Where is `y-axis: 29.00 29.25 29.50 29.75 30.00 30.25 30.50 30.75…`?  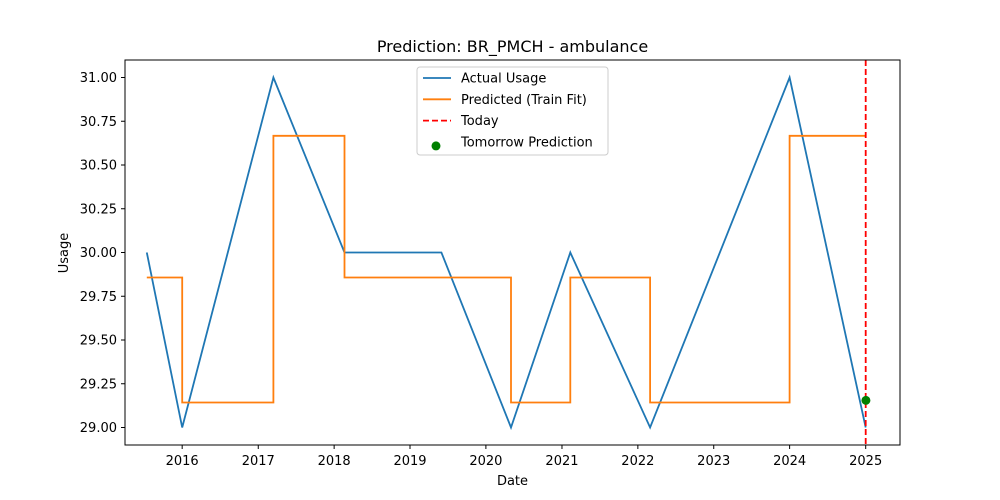
y-axis: 29.00 29.25 29.50 29.75 30.00 30.25 30.50 30.75… is located at coordinates (102, 253).